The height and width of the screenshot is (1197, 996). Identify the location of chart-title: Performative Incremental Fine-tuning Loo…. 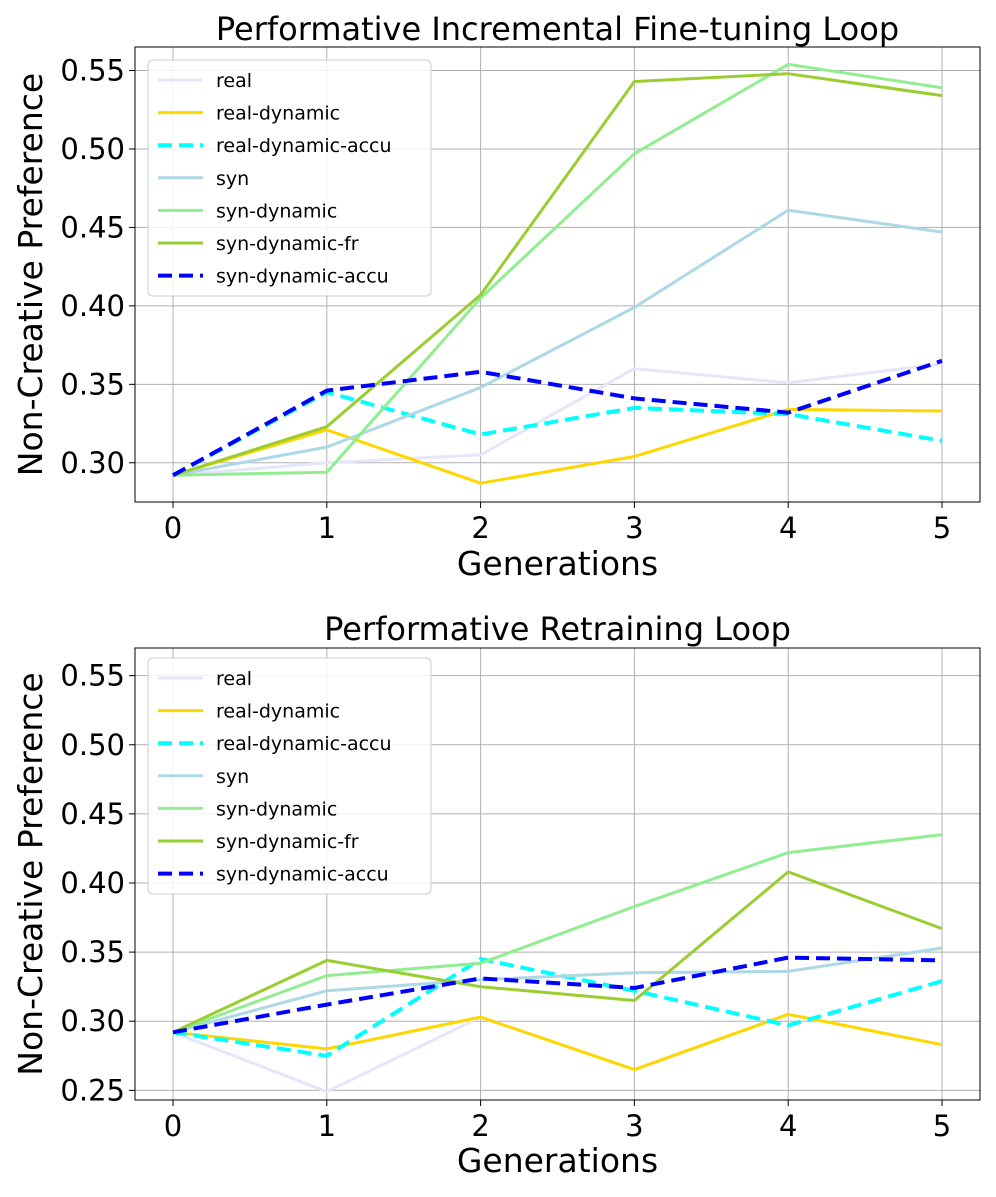
(557, 29).